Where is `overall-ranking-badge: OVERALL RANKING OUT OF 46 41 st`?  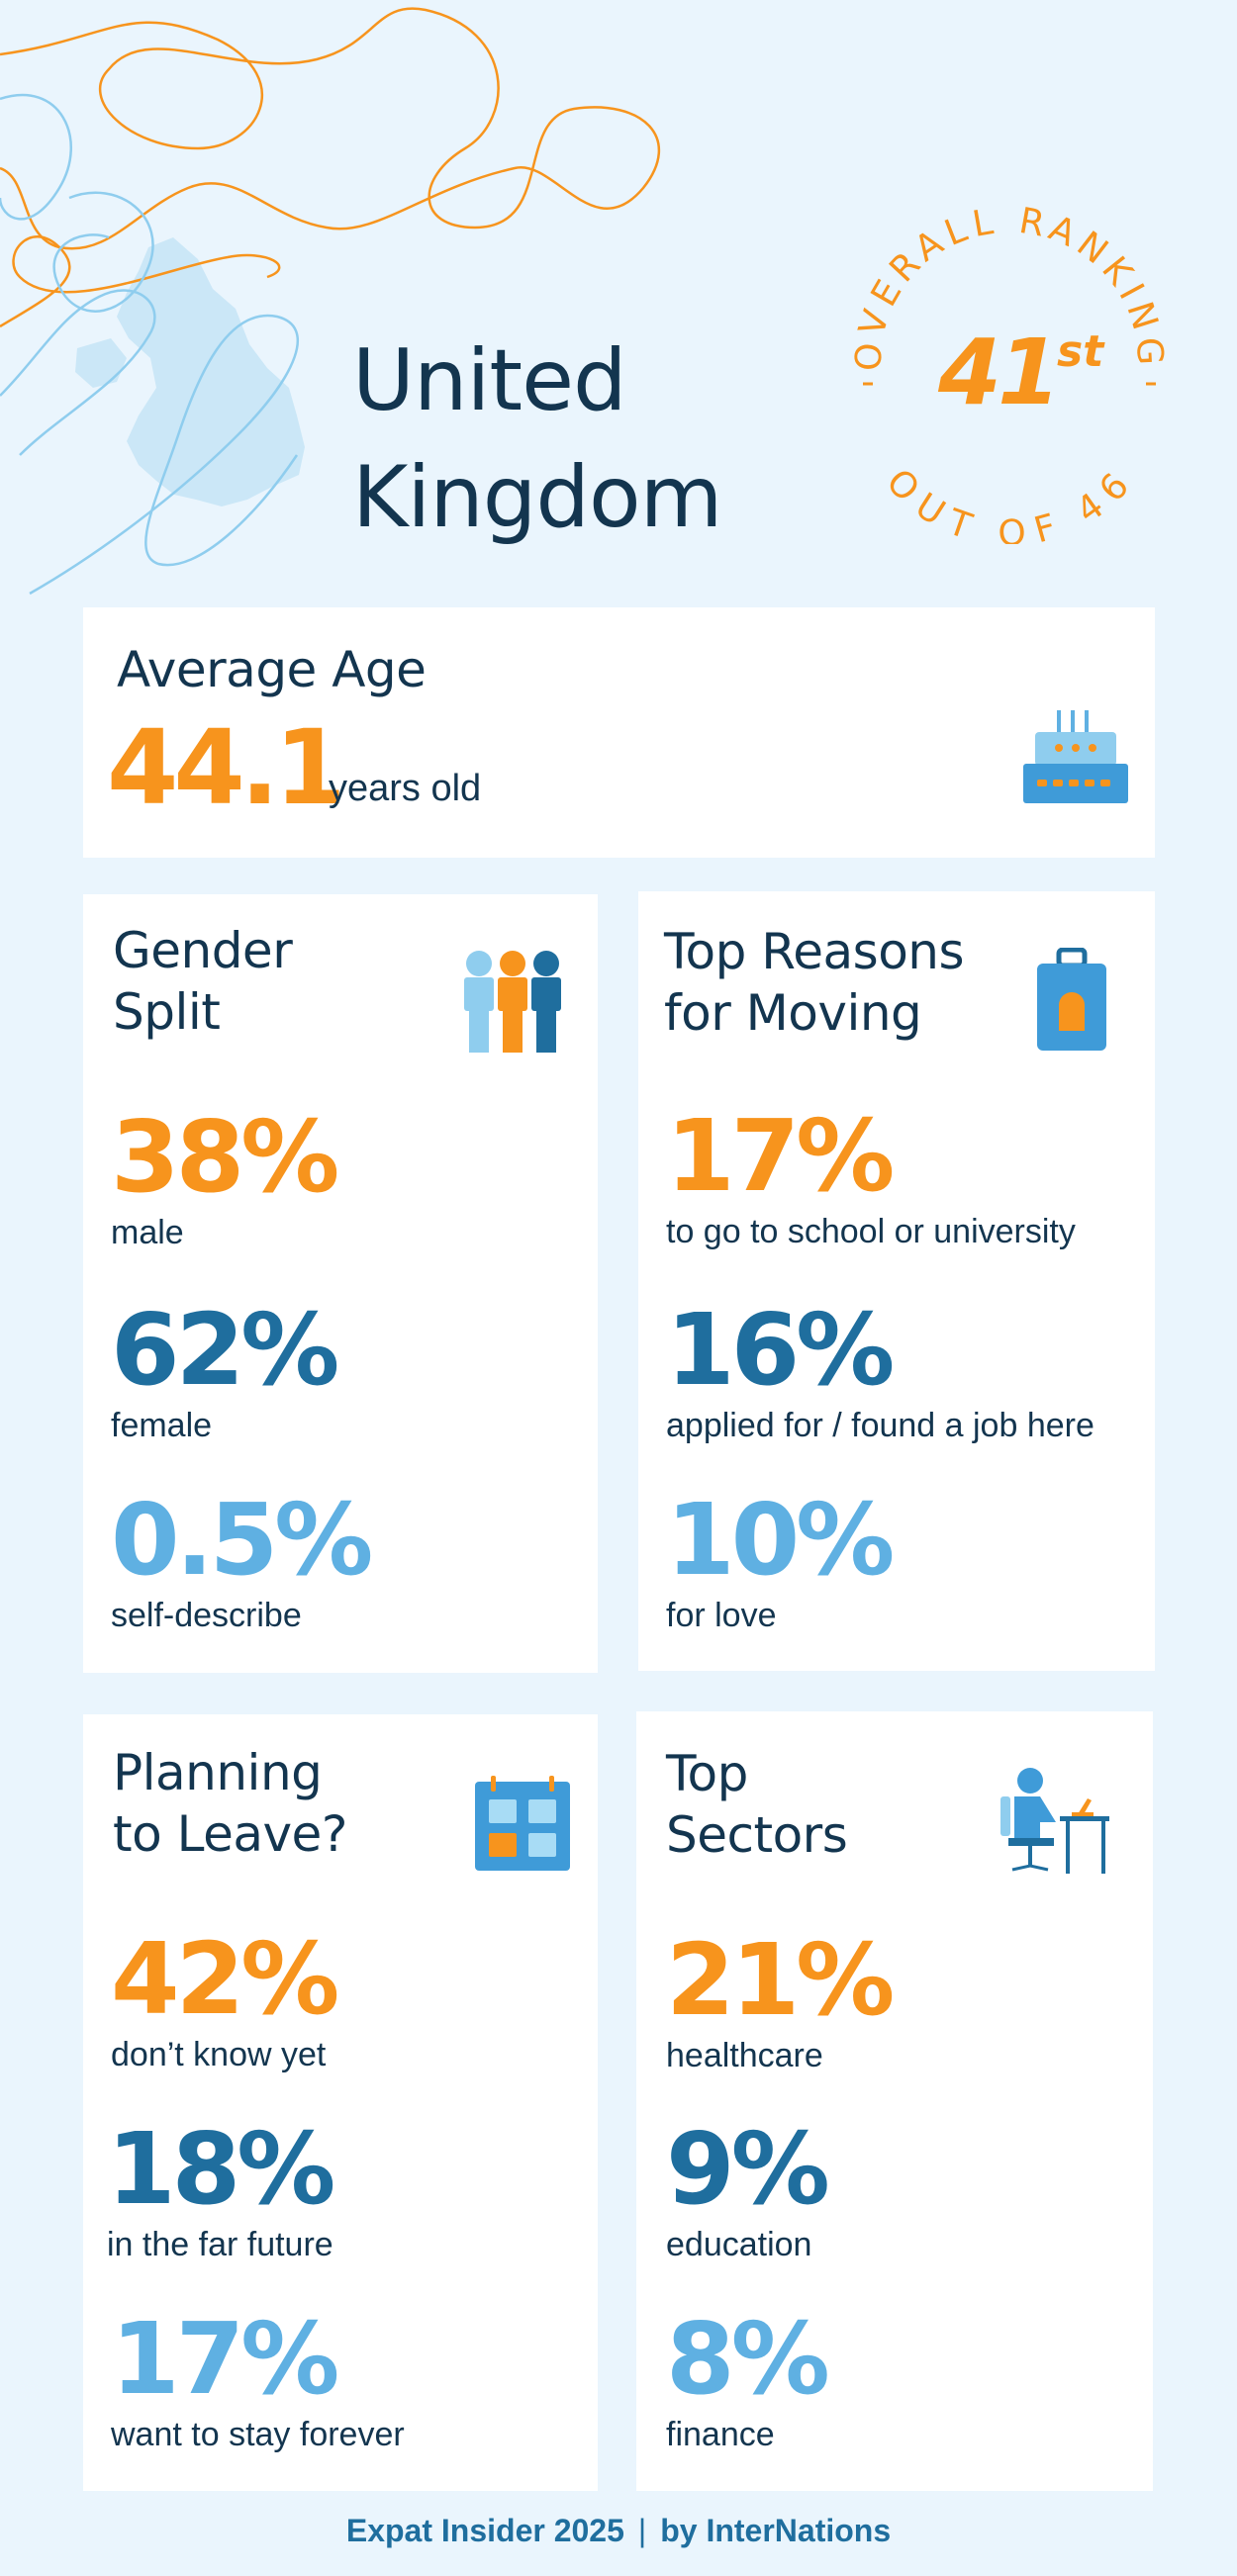 overall-ranking-badge: OVERALL RANKING OUT OF 46 41 st is located at coordinates (1006, 372).